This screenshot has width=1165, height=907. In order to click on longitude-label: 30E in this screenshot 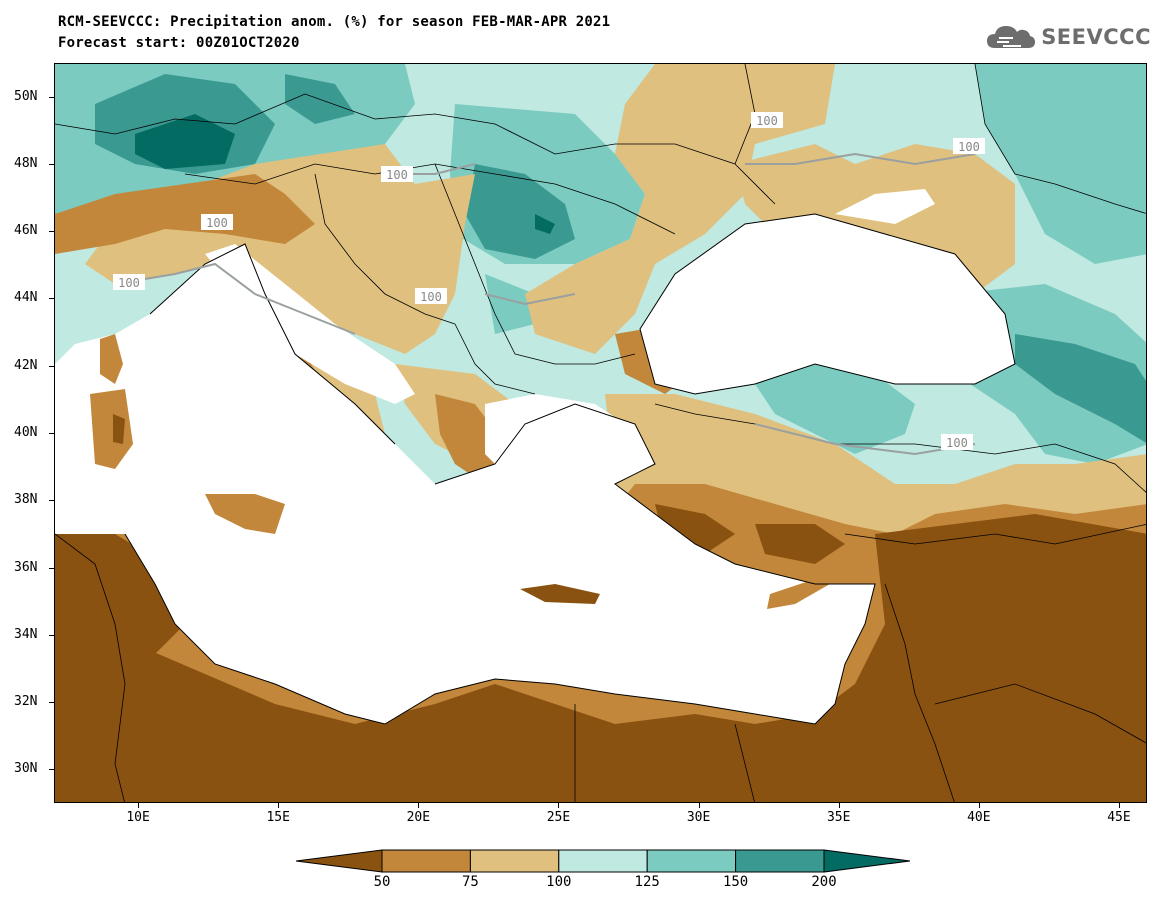, I will do `click(698, 817)`.